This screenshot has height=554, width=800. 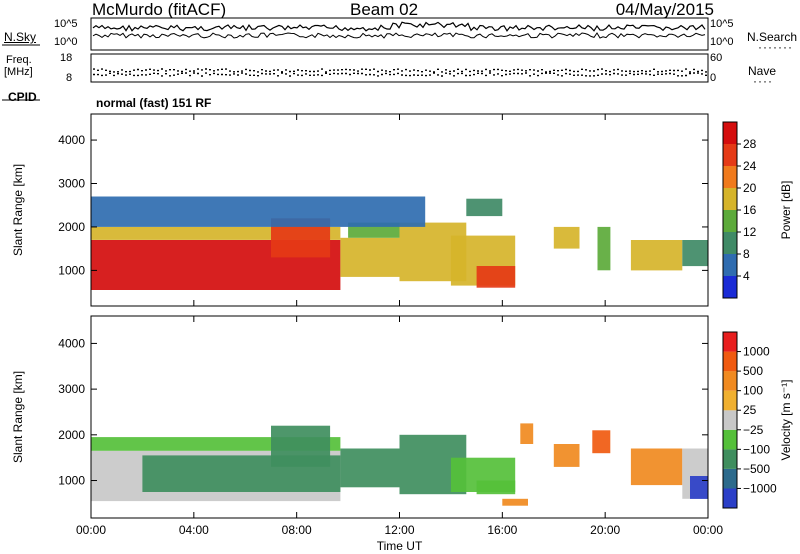 What do you see at coordinates (297, 530) in the screenshot?
I see `x-tick-label: 08:00` at bounding box center [297, 530].